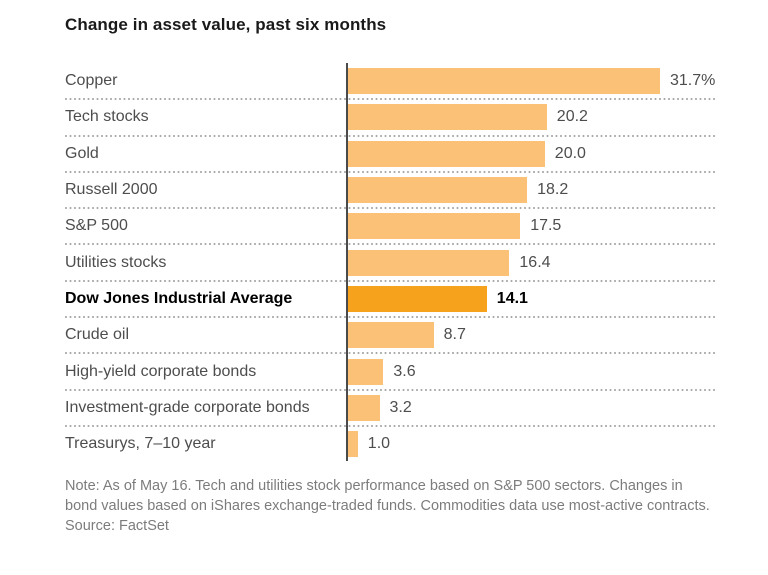  What do you see at coordinates (693, 81) in the screenshot?
I see `value-label: 31.7%` at bounding box center [693, 81].